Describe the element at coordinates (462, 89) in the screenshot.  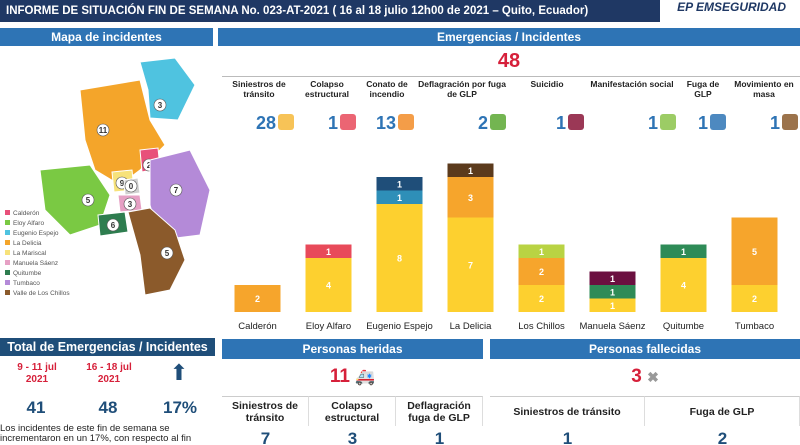
I see `incident-type-label: Deflagración por fuga de GLP` at that location.